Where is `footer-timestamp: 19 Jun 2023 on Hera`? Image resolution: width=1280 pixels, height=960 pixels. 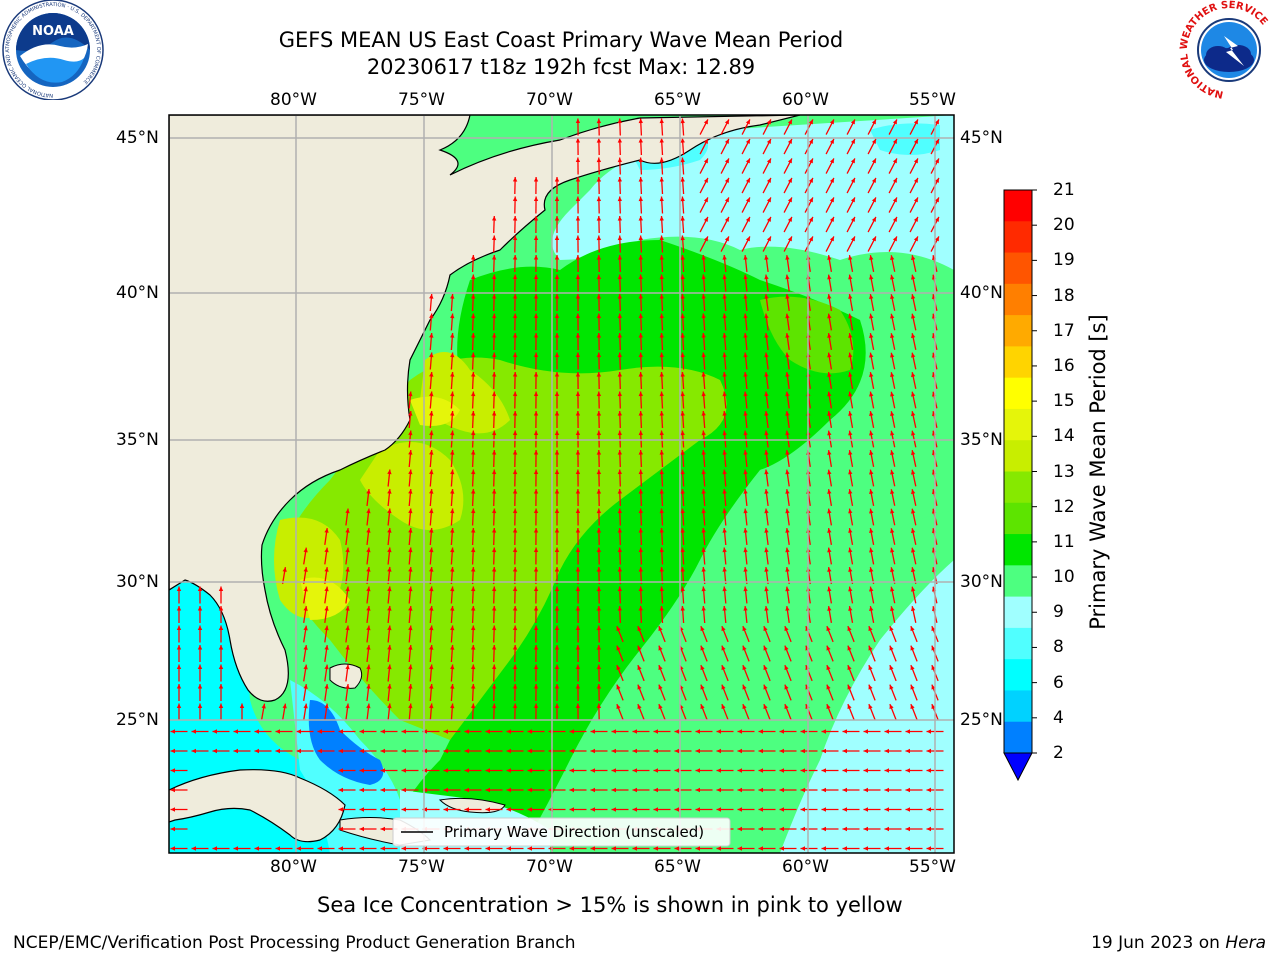
footer-timestamp: 19 Jun 2023 on Hera is located at coordinates (1178, 943).